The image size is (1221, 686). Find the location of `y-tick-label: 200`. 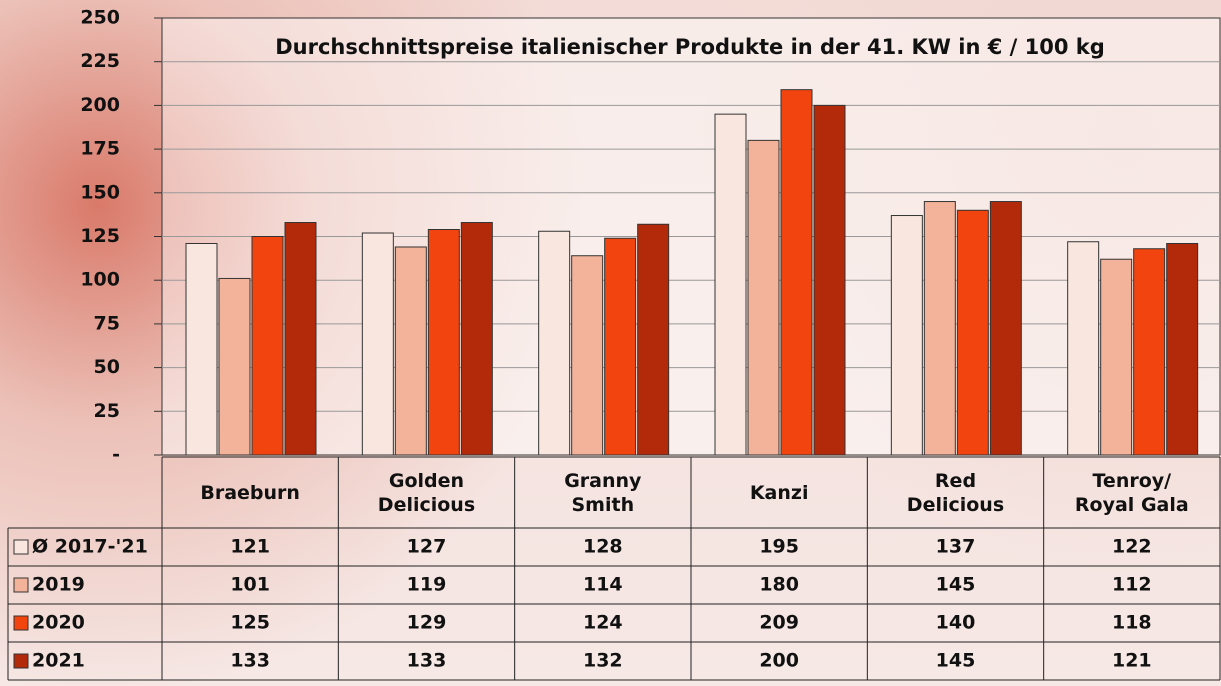

y-tick-label: 200 is located at coordinates (100, 105).